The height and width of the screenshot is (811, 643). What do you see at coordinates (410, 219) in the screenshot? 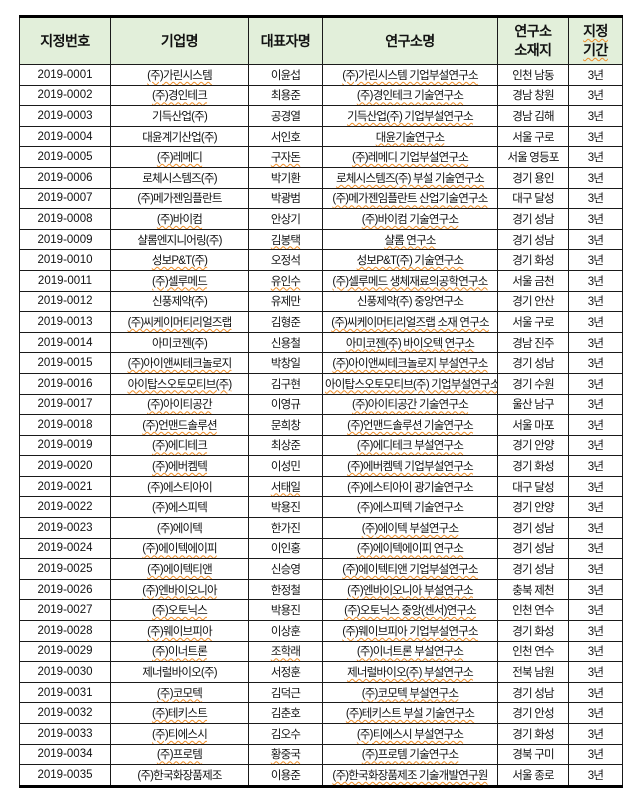
I see `cell-lab: (주)바이컴 기술연구소` at bounding box center [410, 219].